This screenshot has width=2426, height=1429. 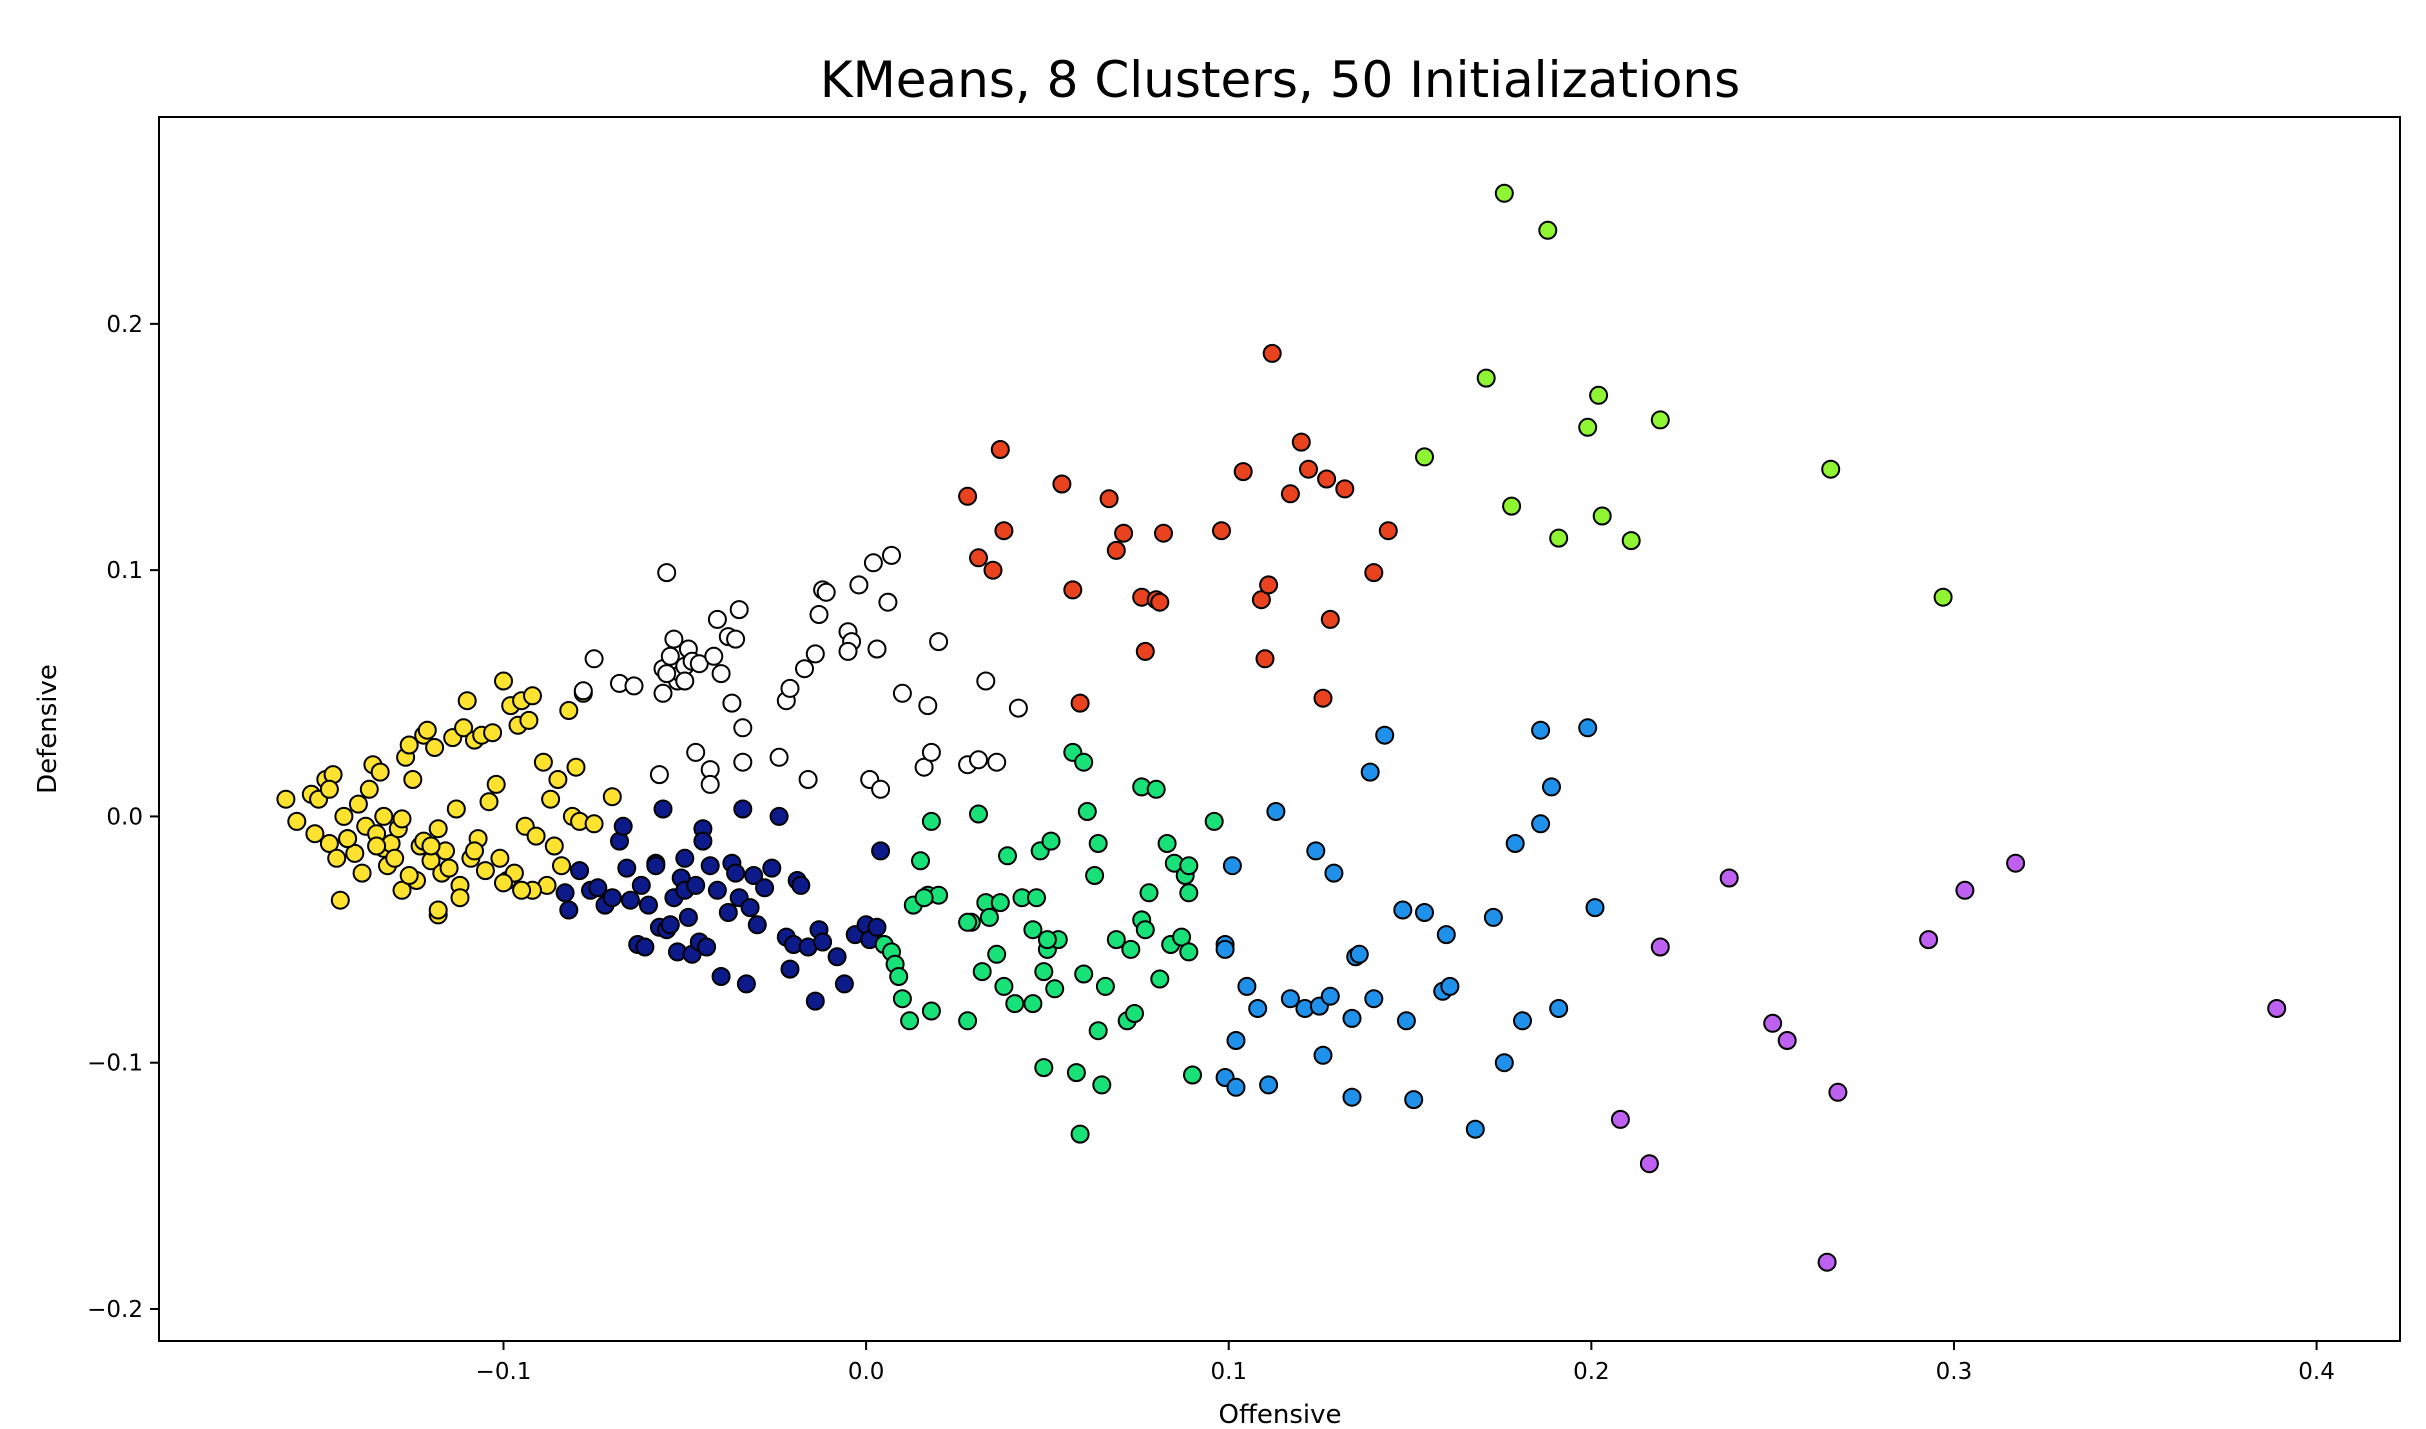 I want to click on x-axis: −0.1 0.0 0.1 0.2 0.3 0.4, so click(x=1405, y=1363).